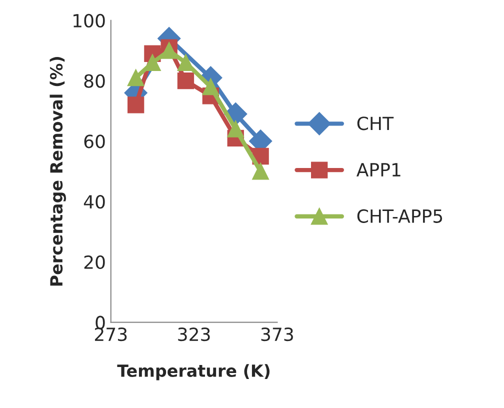 The width and height of the screenshot is (504, 408). What do you see at coordinates (94, 141) in the screenshot?
I see `y-tick-label: 60` at bounding box center [94, 141].